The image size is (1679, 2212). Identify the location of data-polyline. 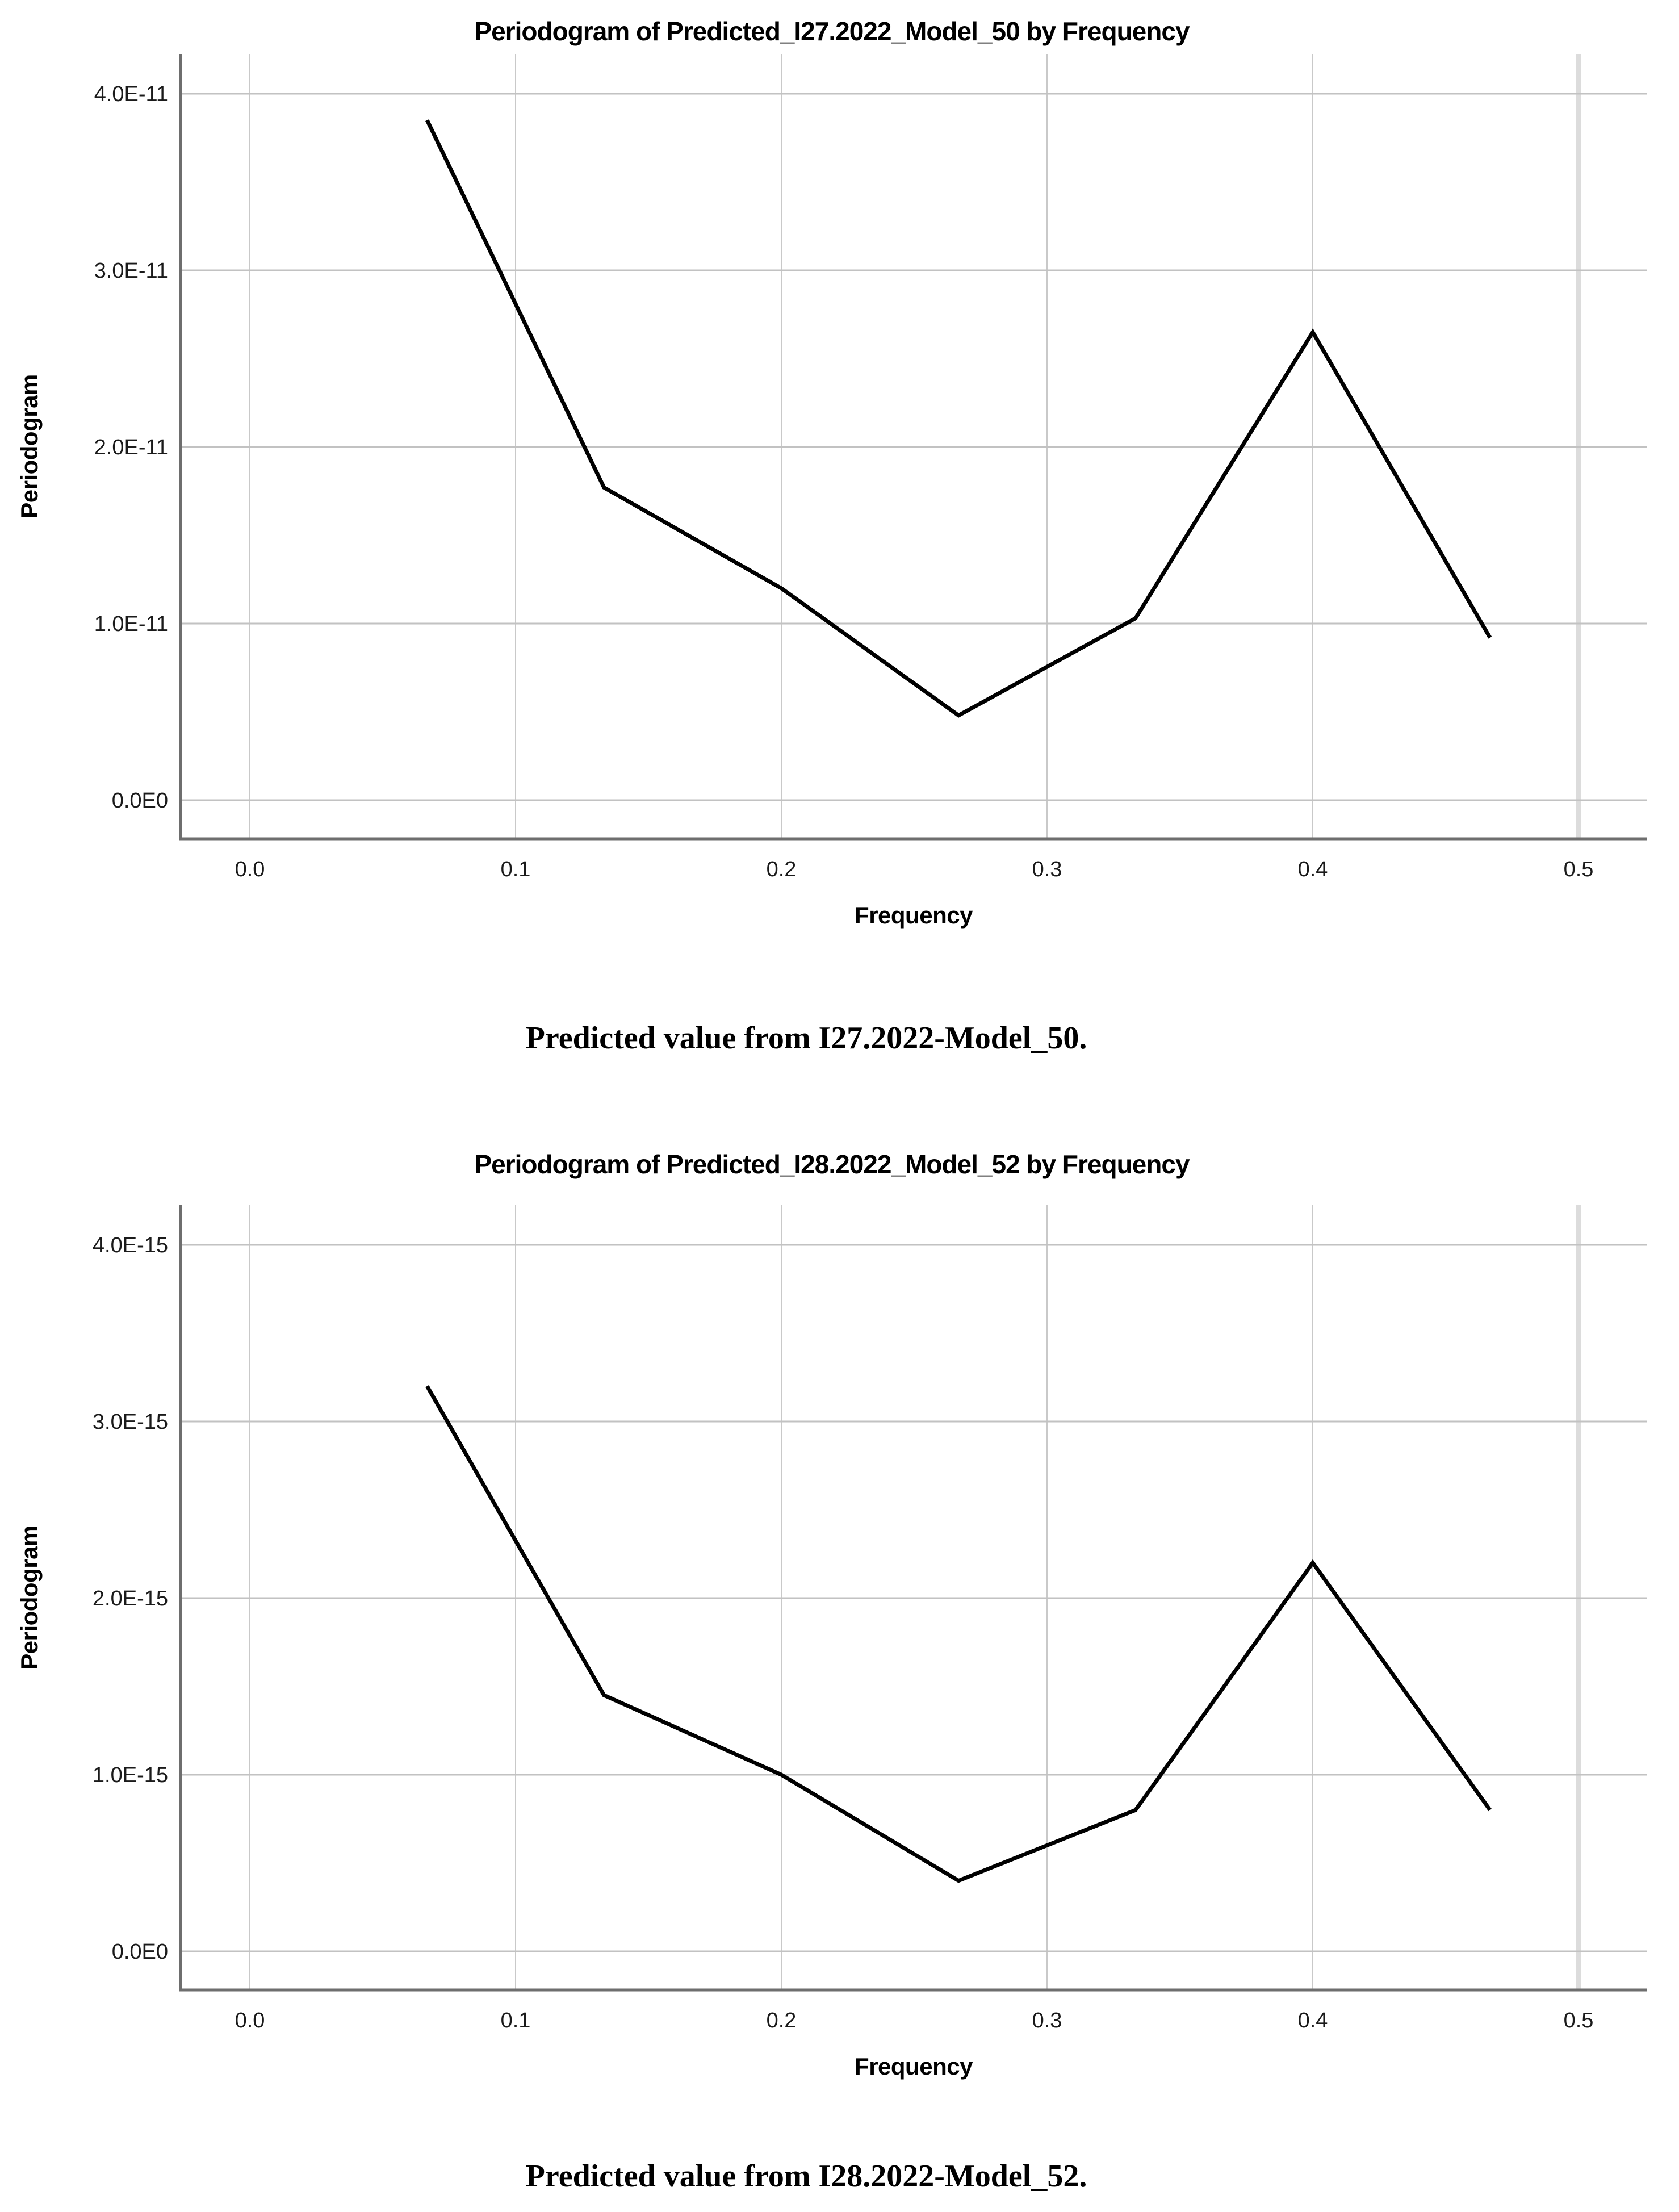
(959, 1634).